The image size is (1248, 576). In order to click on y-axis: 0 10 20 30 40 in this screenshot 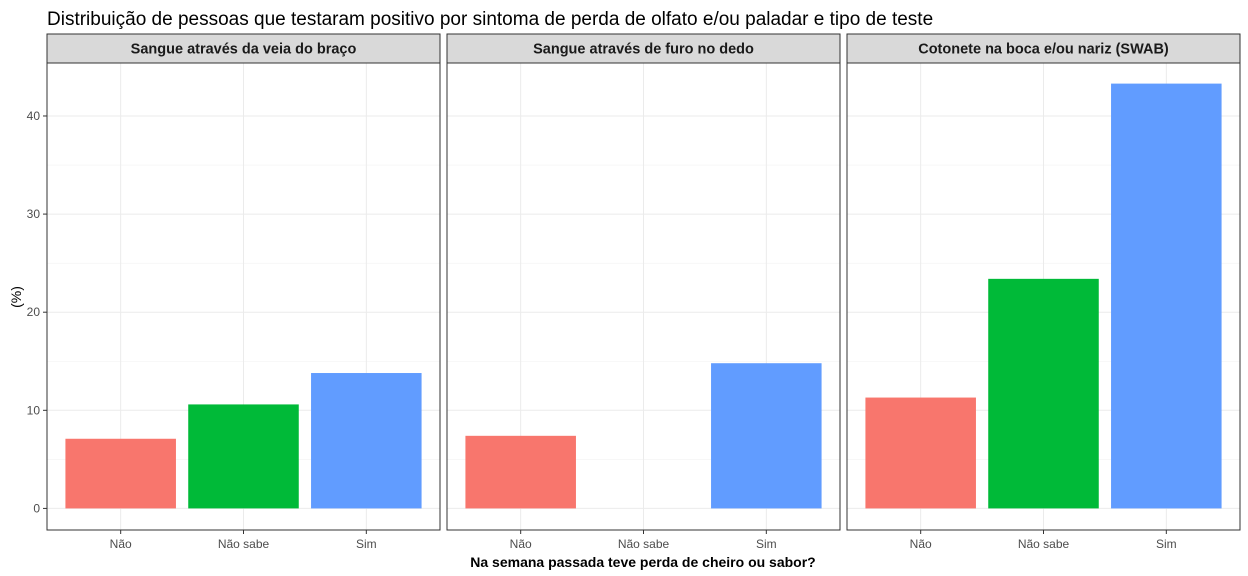, I will do `click(37, 312)`.